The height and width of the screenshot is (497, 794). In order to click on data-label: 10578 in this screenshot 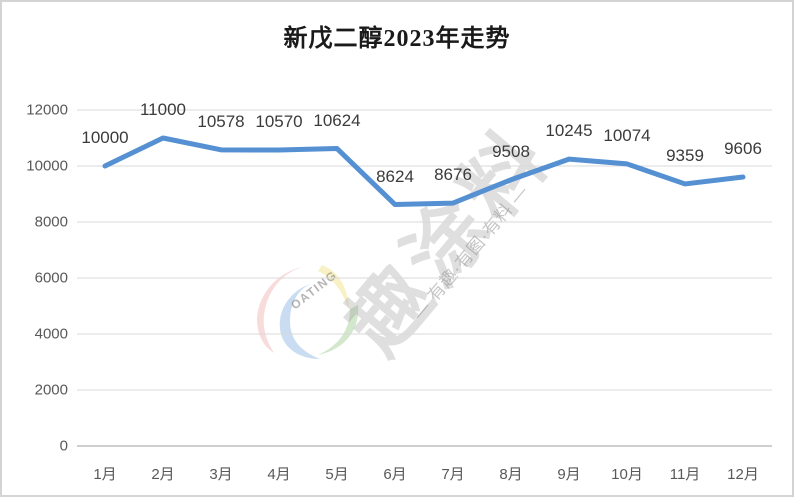, I will do `click(221, 121)`.